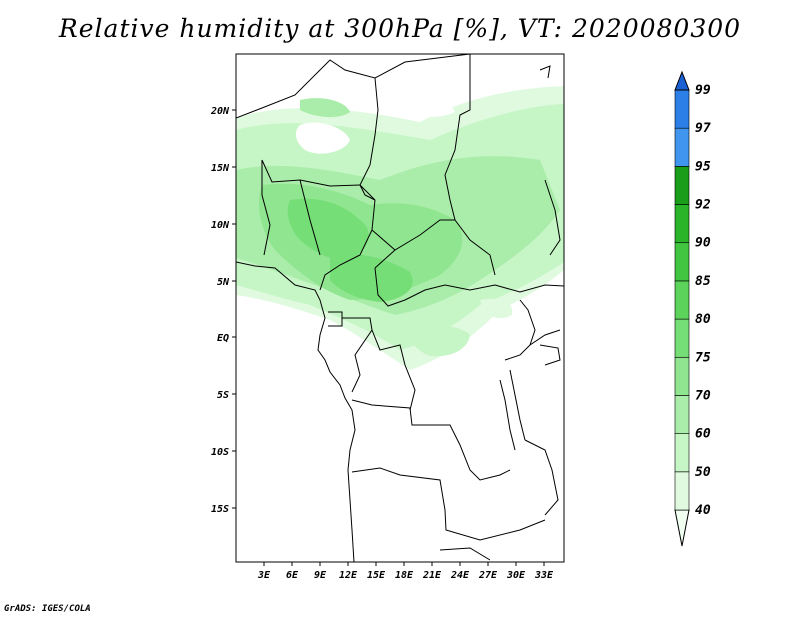 The width and height of the screenshot is (800, 618). What do you see at coordinates (703, 90) in the screenshot?
I see `colorbar-level-label: 99` at bounding box center [703, 90].